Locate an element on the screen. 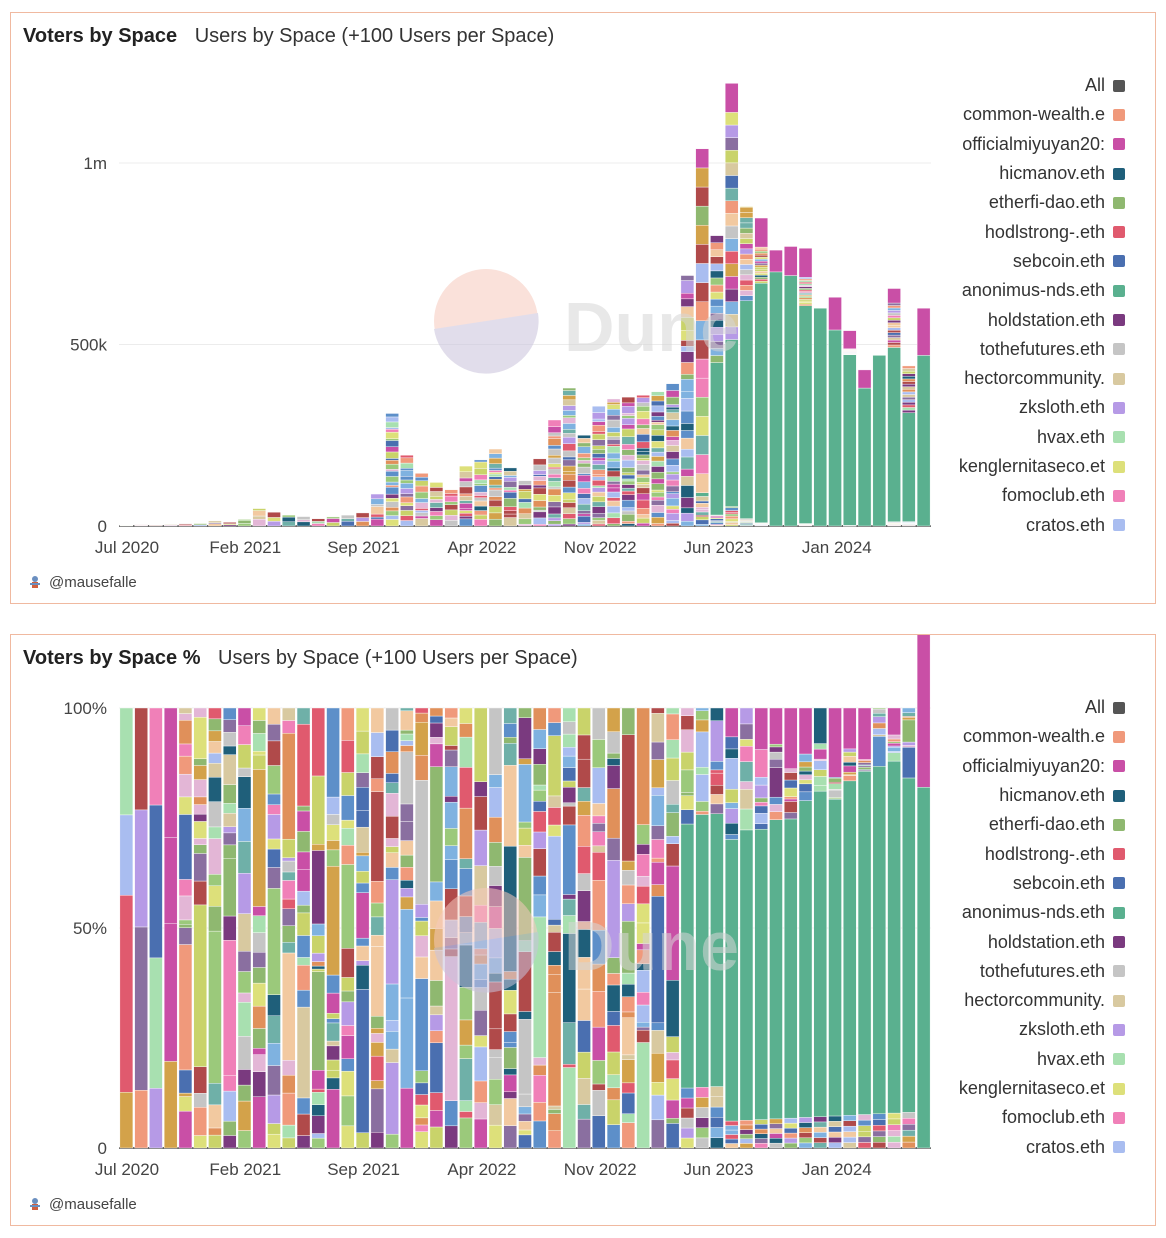 This screenshot has width=1166, height=1238. legend-item: kenglernitaseco.et is located at coordinates (1042, 466).